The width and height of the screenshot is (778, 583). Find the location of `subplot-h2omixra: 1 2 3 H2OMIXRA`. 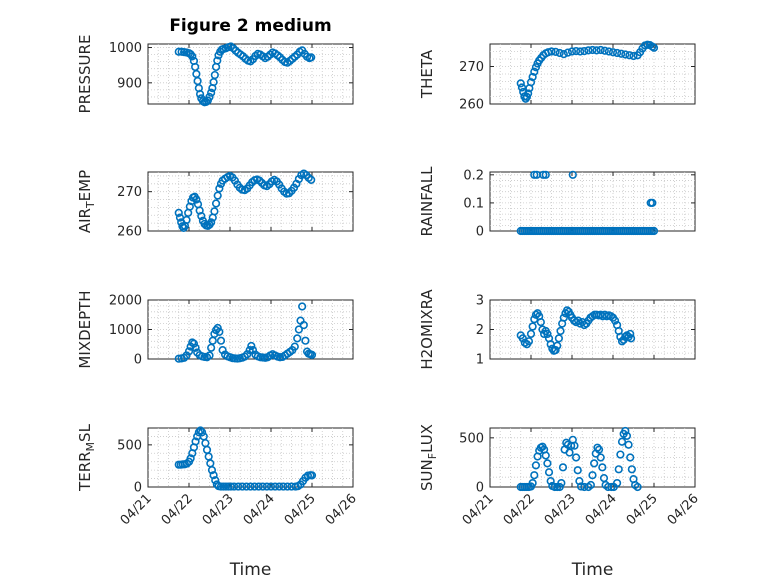

subplot-h2omixra: 1 2 3 H2OMIXRA is located at coordinates (557, 329).